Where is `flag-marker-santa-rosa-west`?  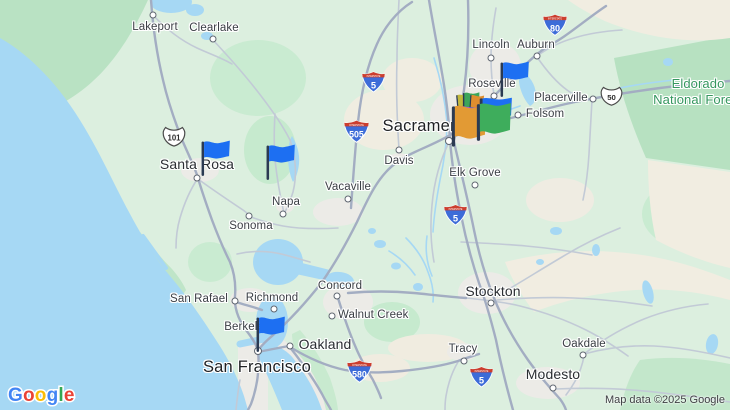 flag-marker-santa-rosa-west is located at coordinates (215, 158).